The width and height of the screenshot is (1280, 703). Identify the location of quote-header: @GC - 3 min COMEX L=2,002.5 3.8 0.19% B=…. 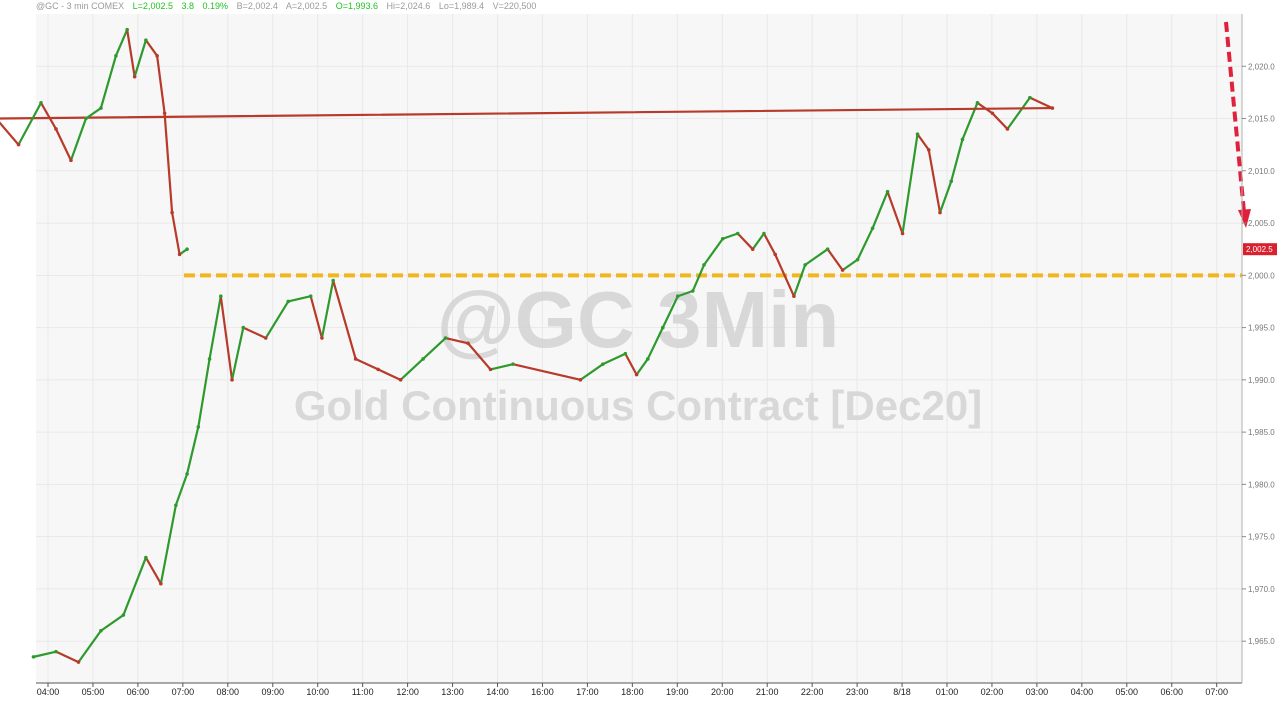
(286, 6).